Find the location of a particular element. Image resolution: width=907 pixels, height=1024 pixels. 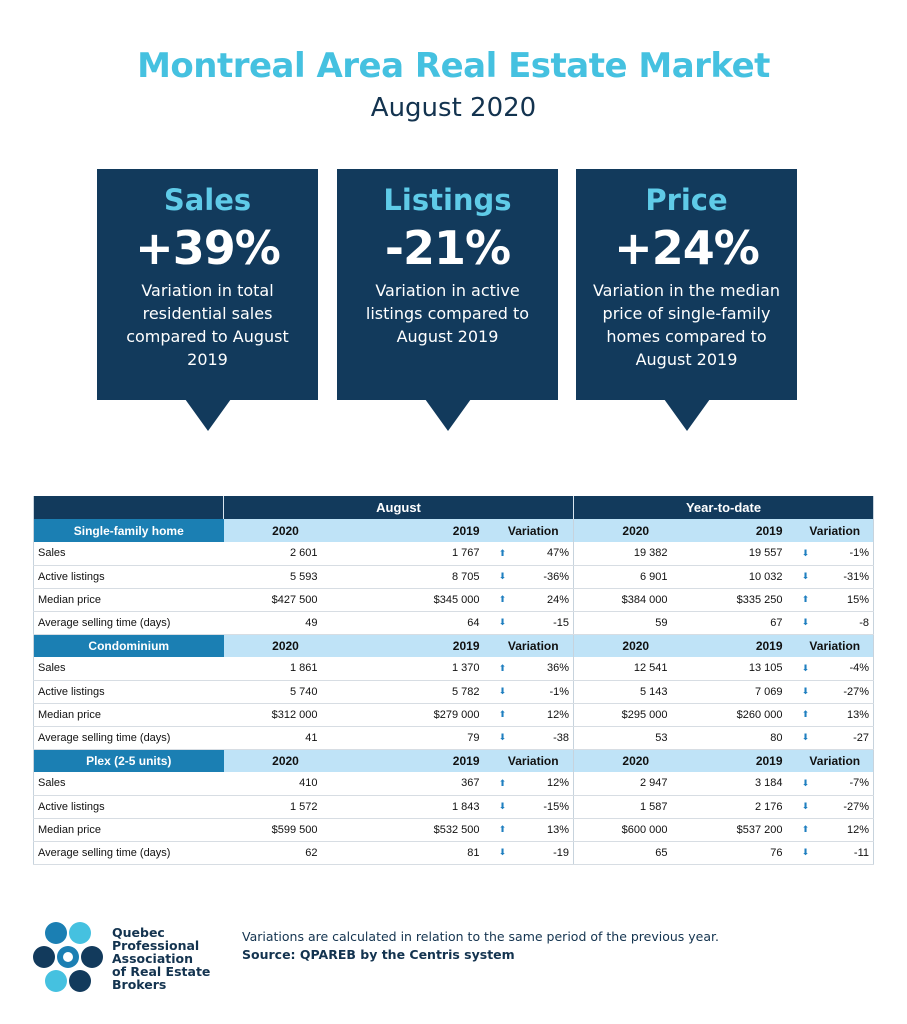

variation-value: -15% is located at coordinates (556, 806).